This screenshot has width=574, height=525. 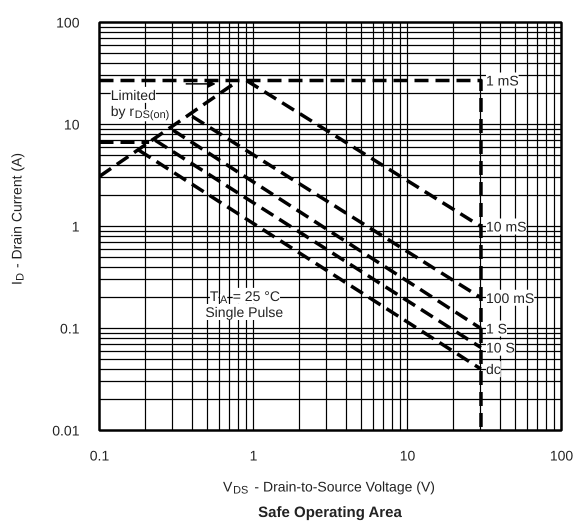 What do you see at coordinates (100, 456) in the screenshot?
I see `x-tick-label: 0.1` at bounding box center [100, 456].